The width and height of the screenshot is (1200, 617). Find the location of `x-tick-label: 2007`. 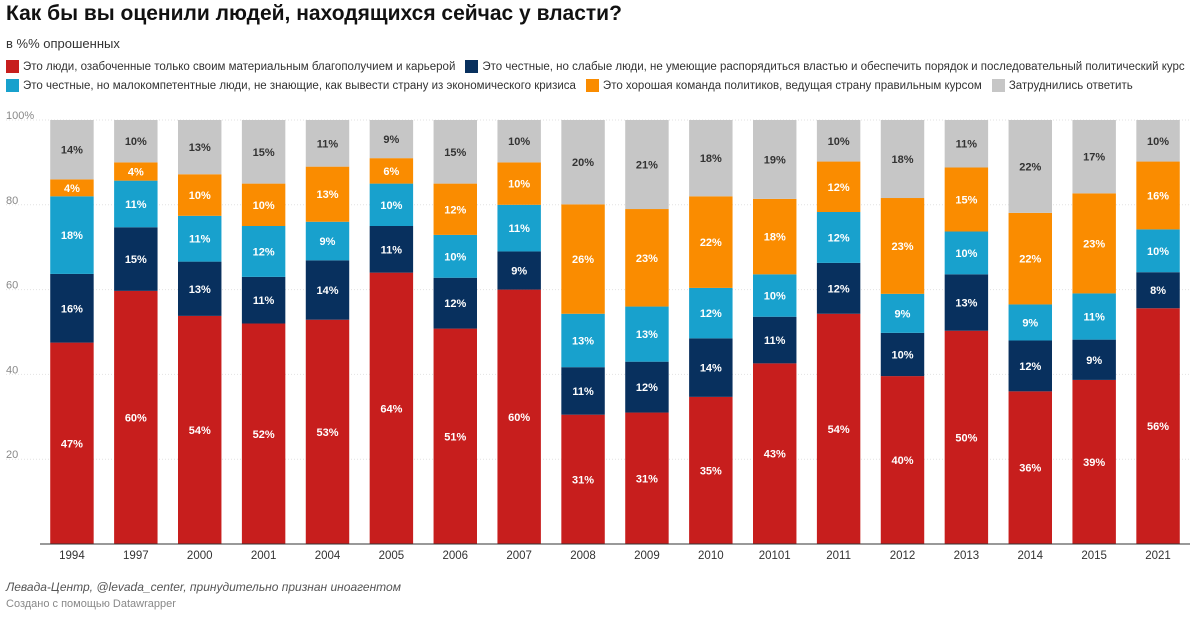

x-tick-label: 2007 is located at coordinates (519, 556).